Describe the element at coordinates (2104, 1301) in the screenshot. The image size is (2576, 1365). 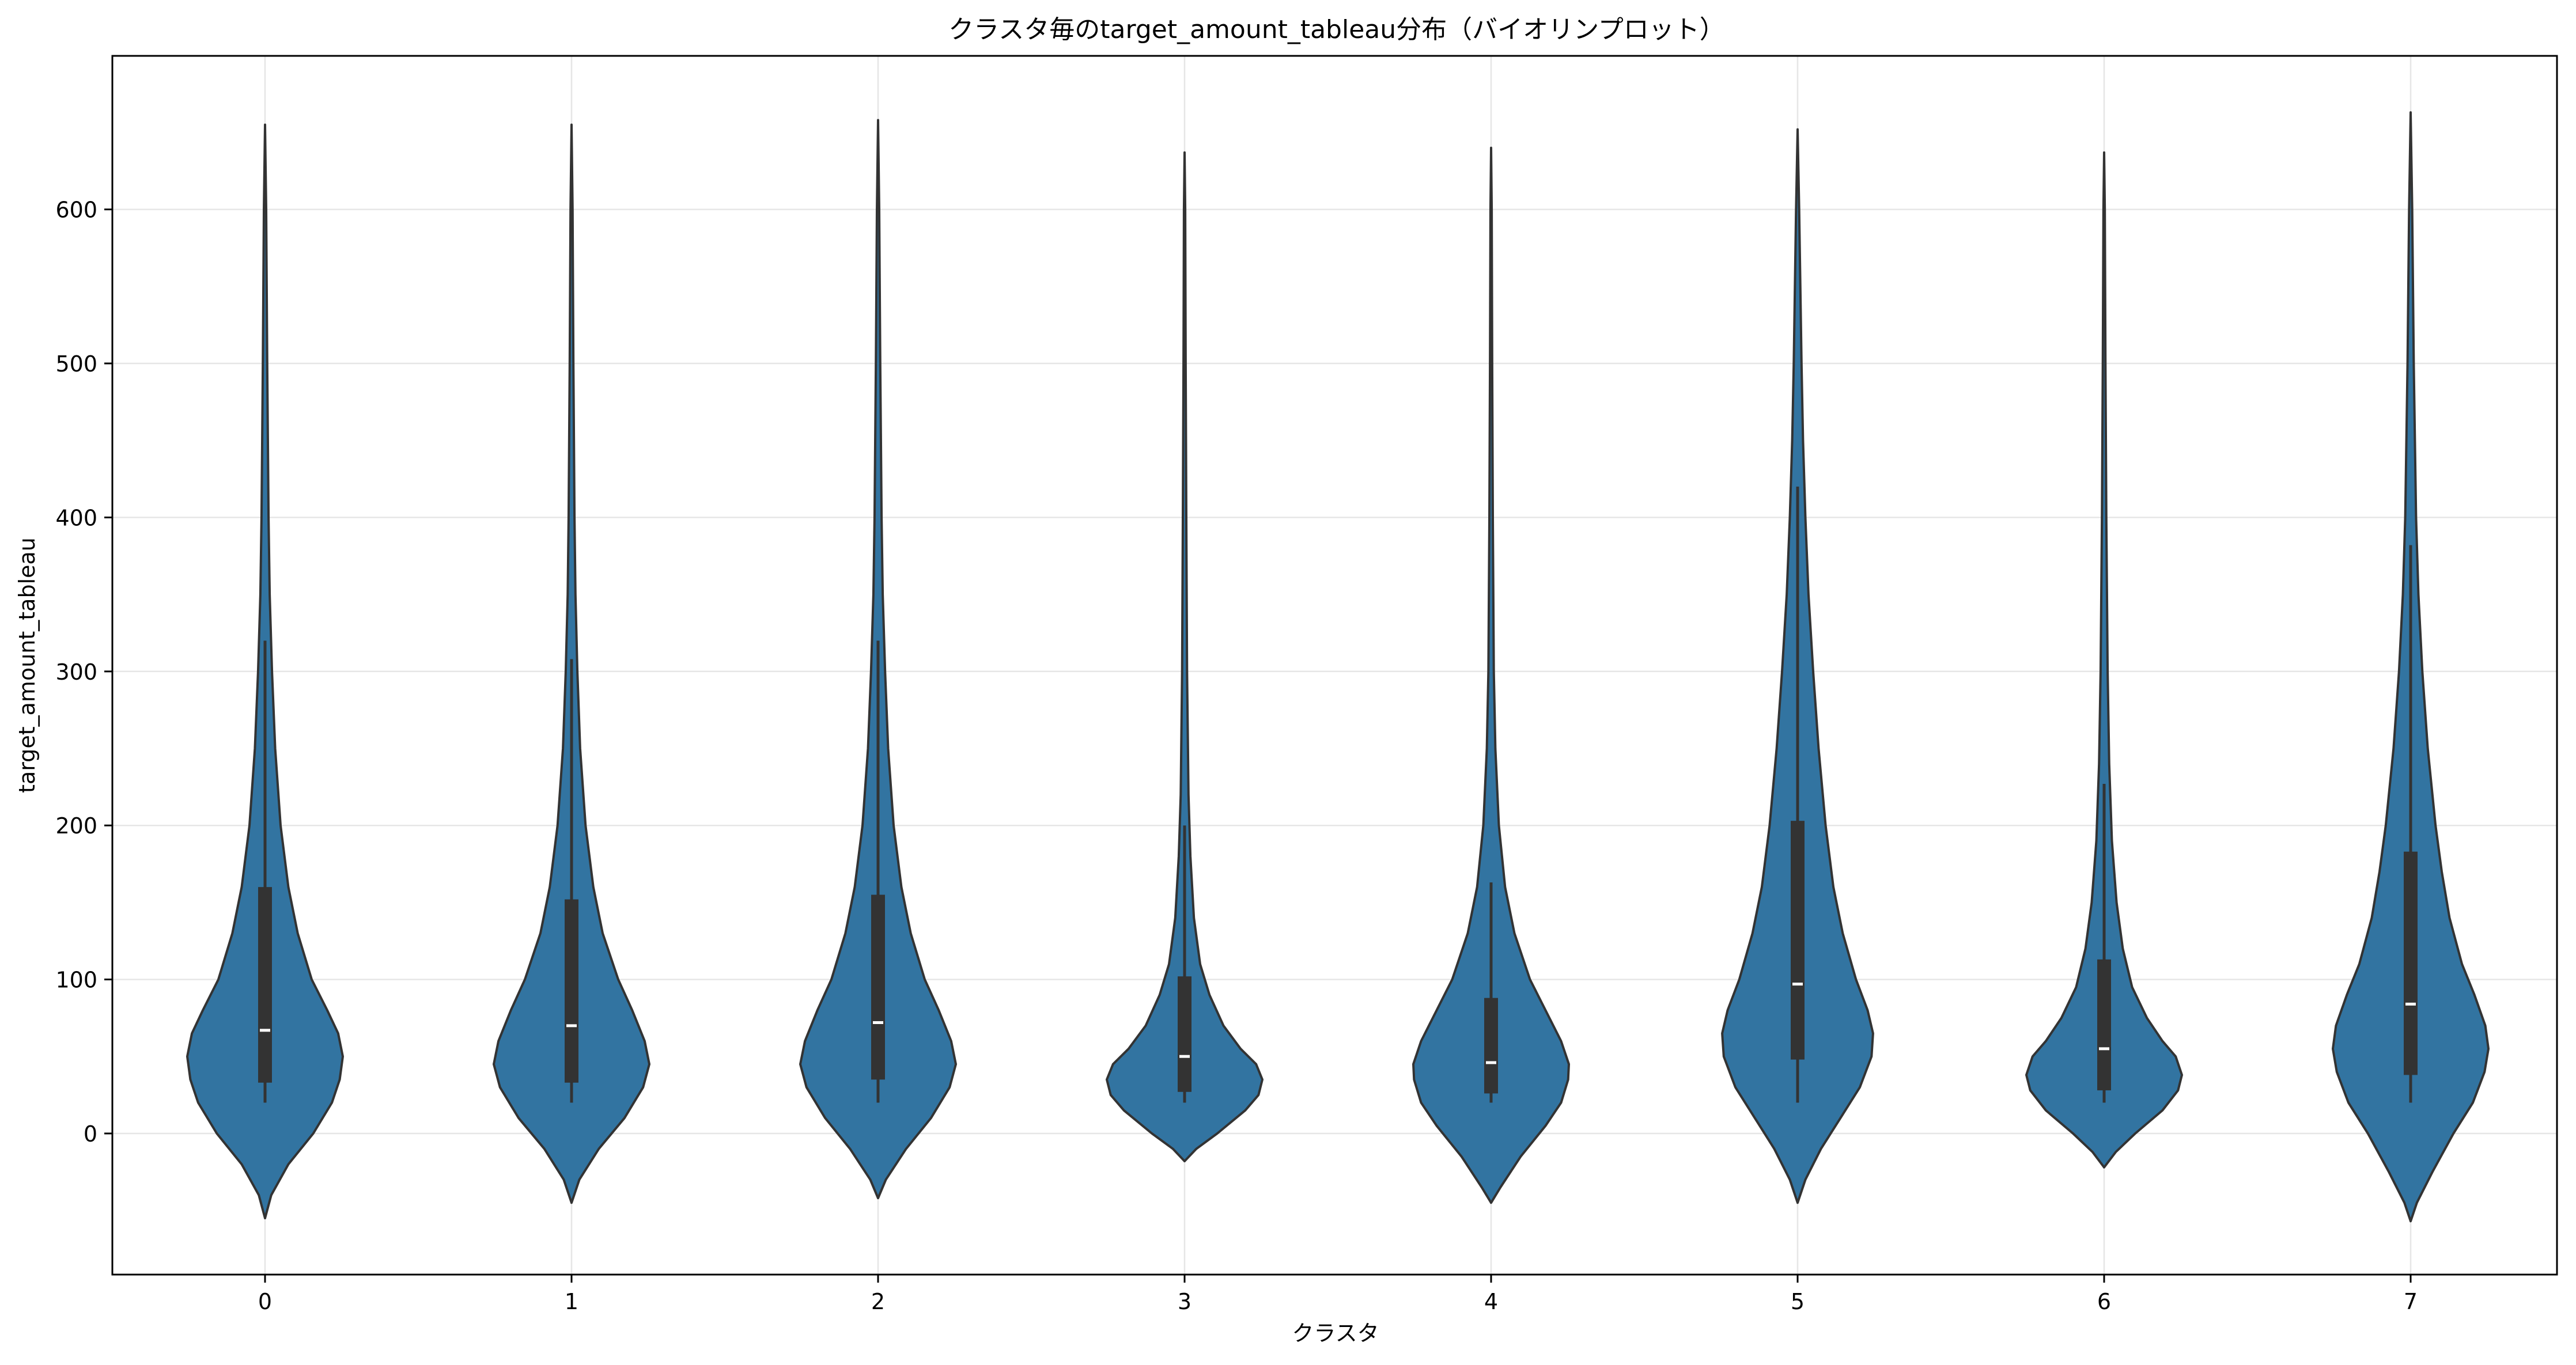
I see `x-tick-label: 6` at that location.